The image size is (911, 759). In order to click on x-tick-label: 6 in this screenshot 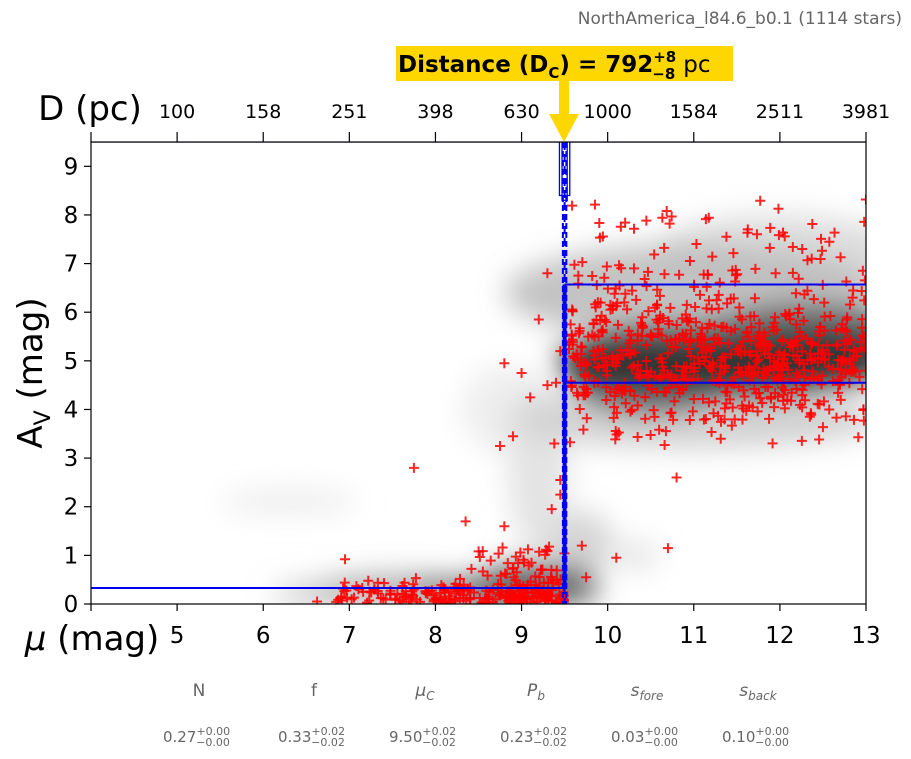, I will do `click(263, 636)`.